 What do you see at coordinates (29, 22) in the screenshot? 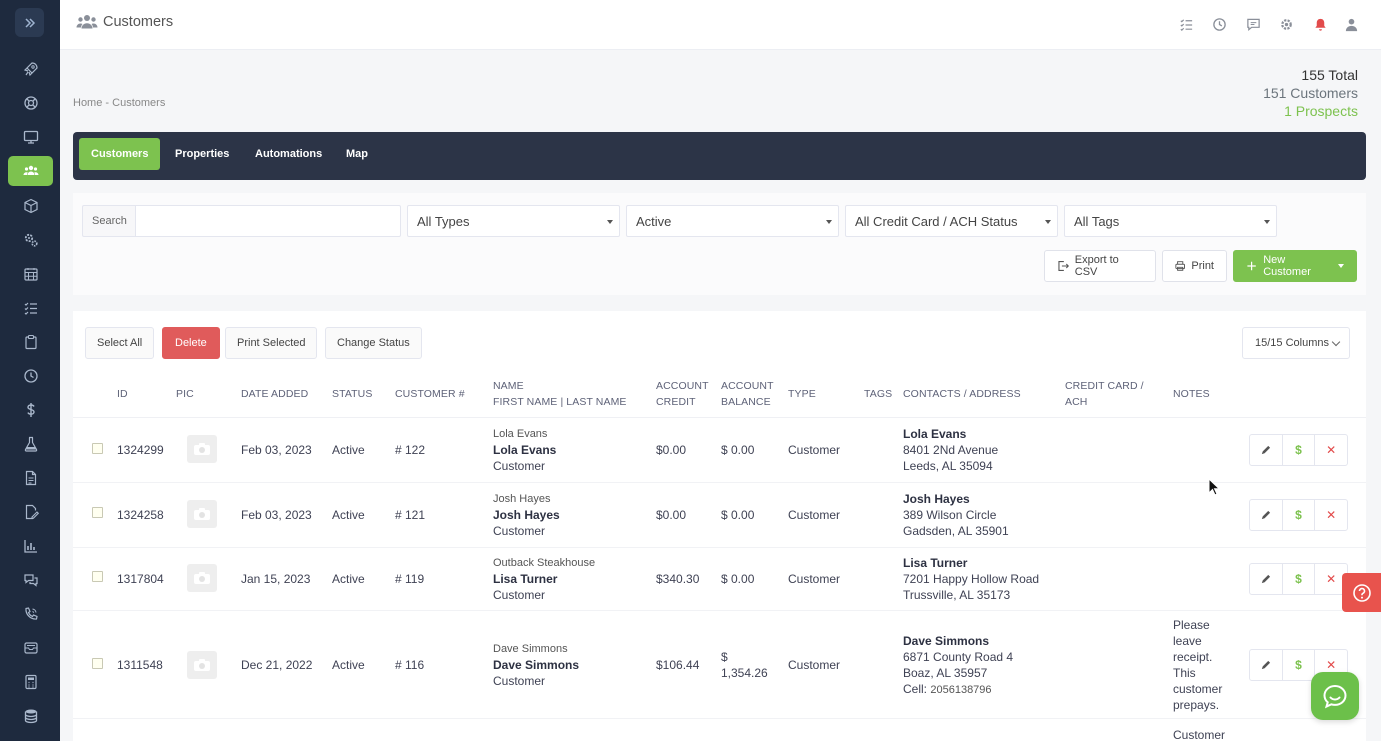
I see `sidebar-toggle-button` at bounding box center [29, 22].